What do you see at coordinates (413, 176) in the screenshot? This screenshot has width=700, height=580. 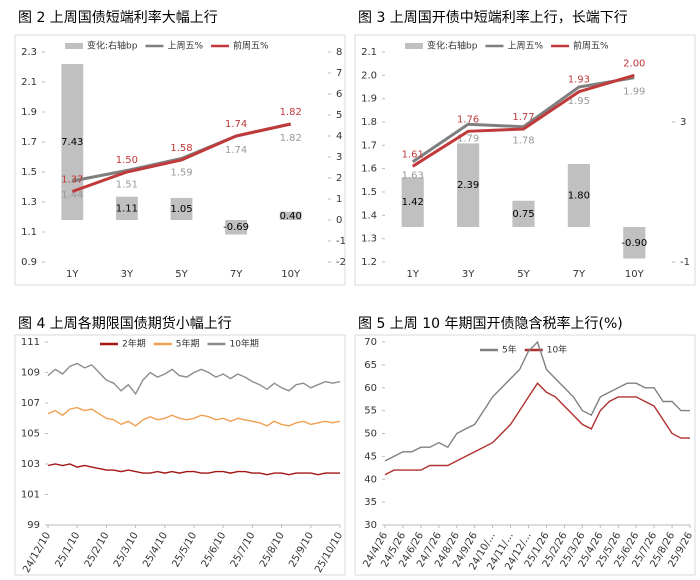 I see `point-value-label: 1.63` at bounding box center [413, 176].